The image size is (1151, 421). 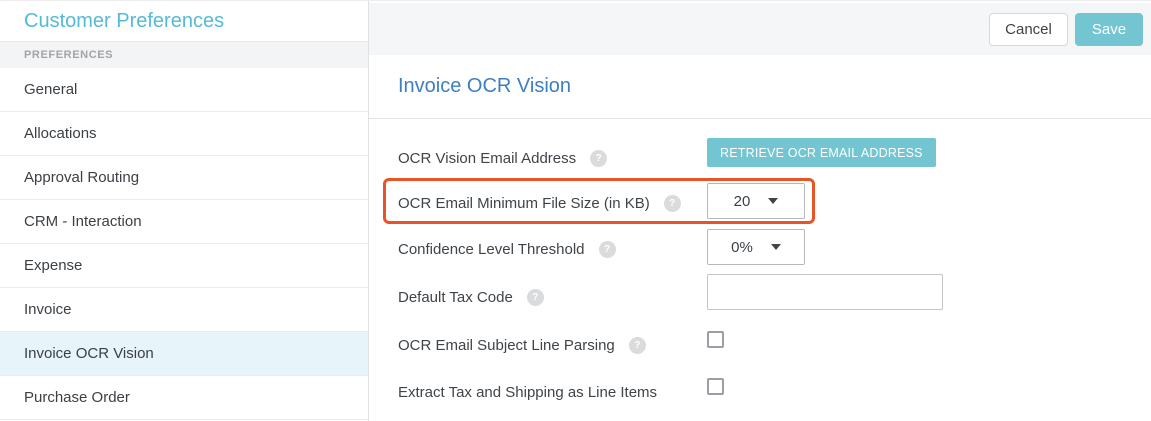 What do you see at coordinates (524, 203) in the screenshot?
I see `field-label-text: OCR Email Minimum File Size (in KB)` at bounding box center [524, 203].